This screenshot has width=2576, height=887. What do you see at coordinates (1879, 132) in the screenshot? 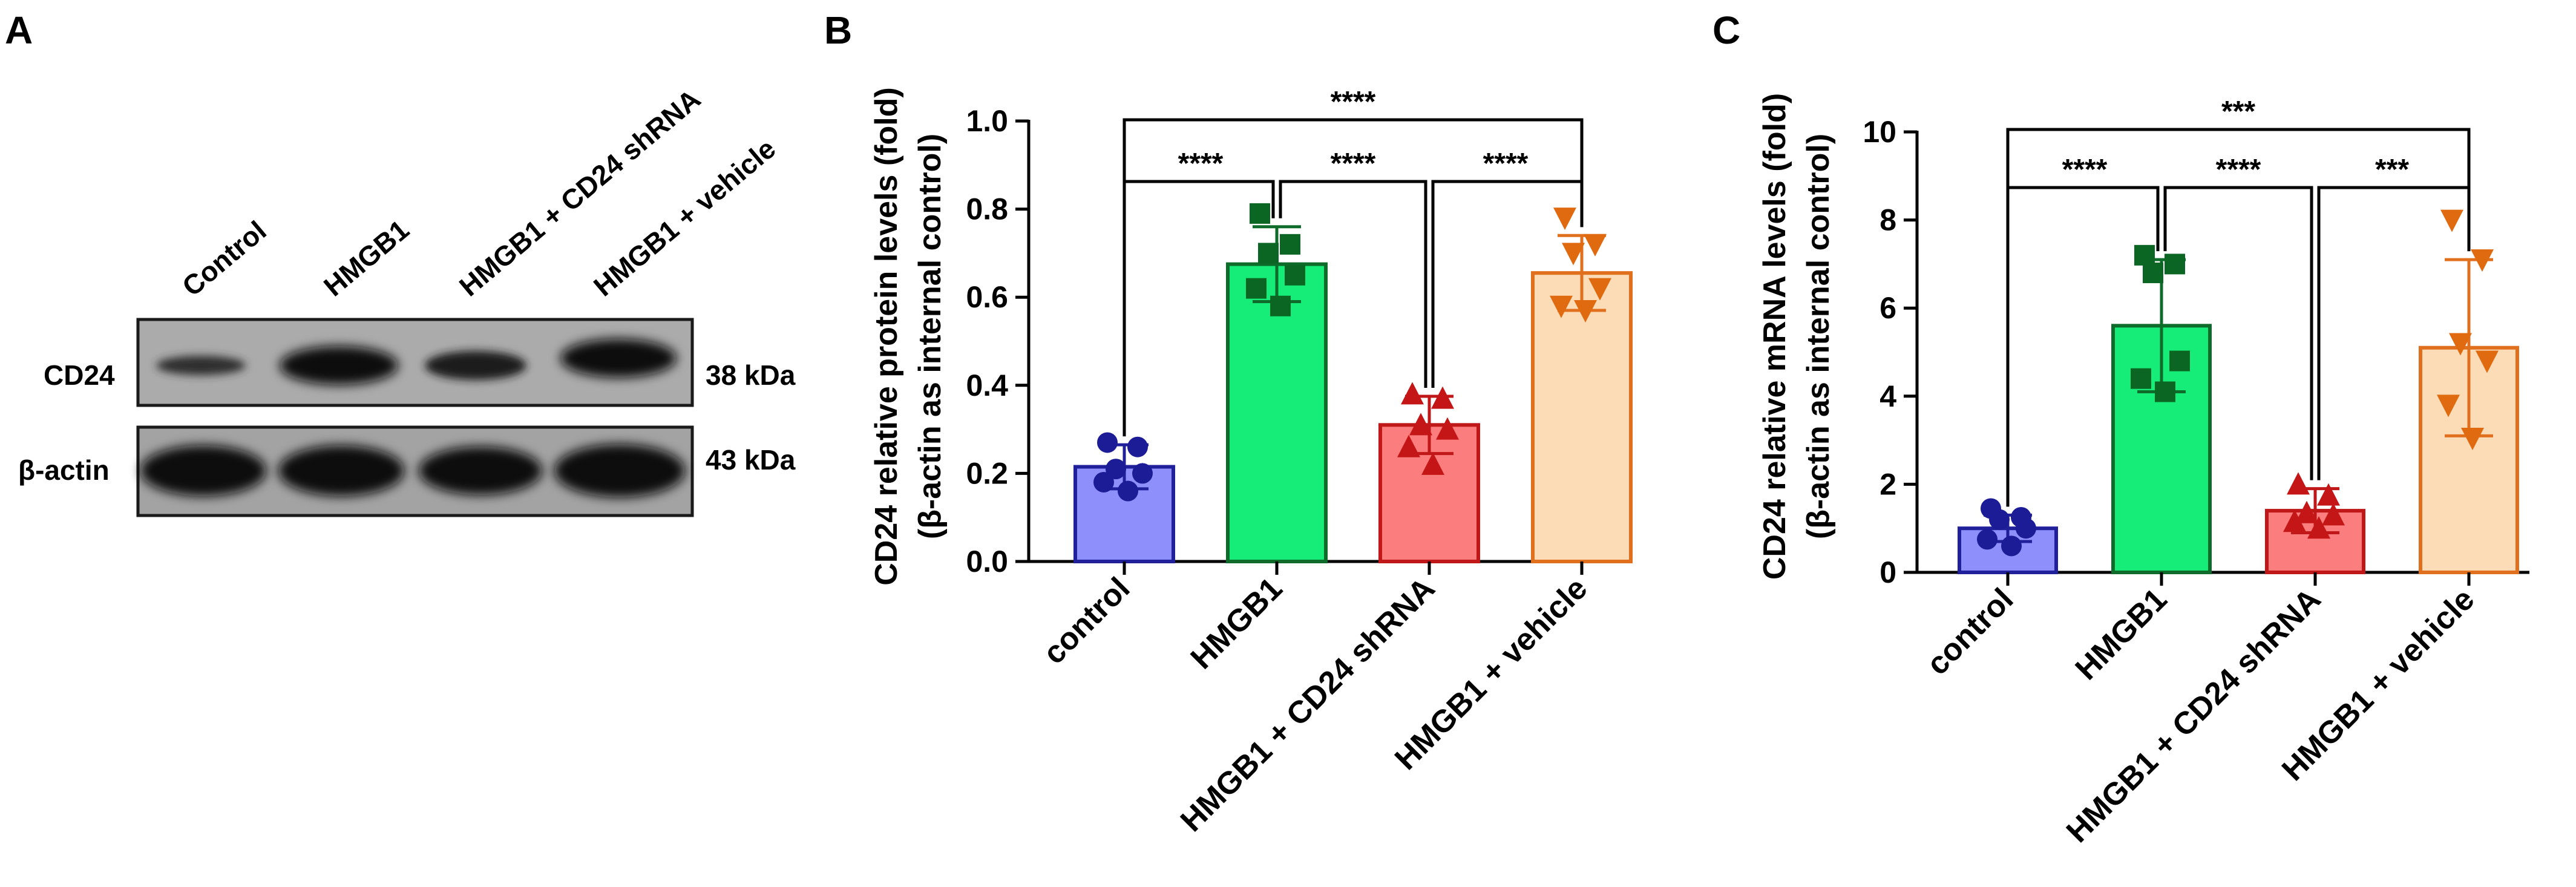
I see `y-tick-label: 10` at bounding box center [1879, 132].